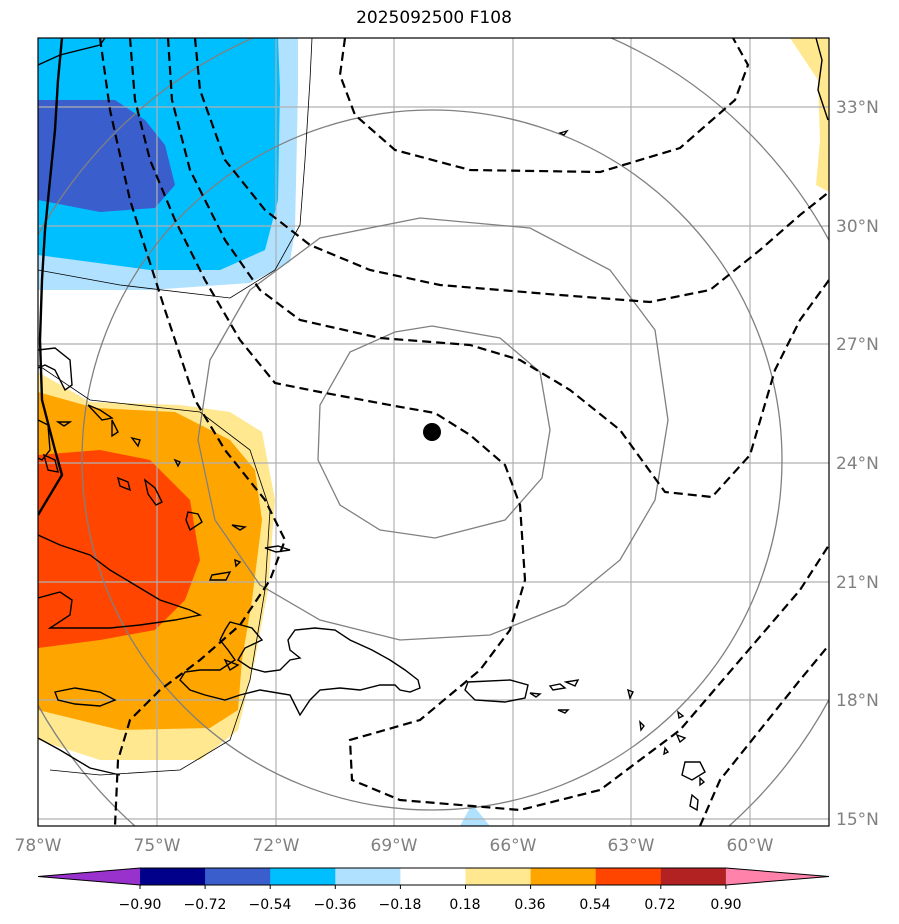 The width and height of the screenshot is (899, 924). What do you see at coordinates (659, 905) in the screenshot?
I see `colorbar-label: 0.72` at bounding box center [659, 905].